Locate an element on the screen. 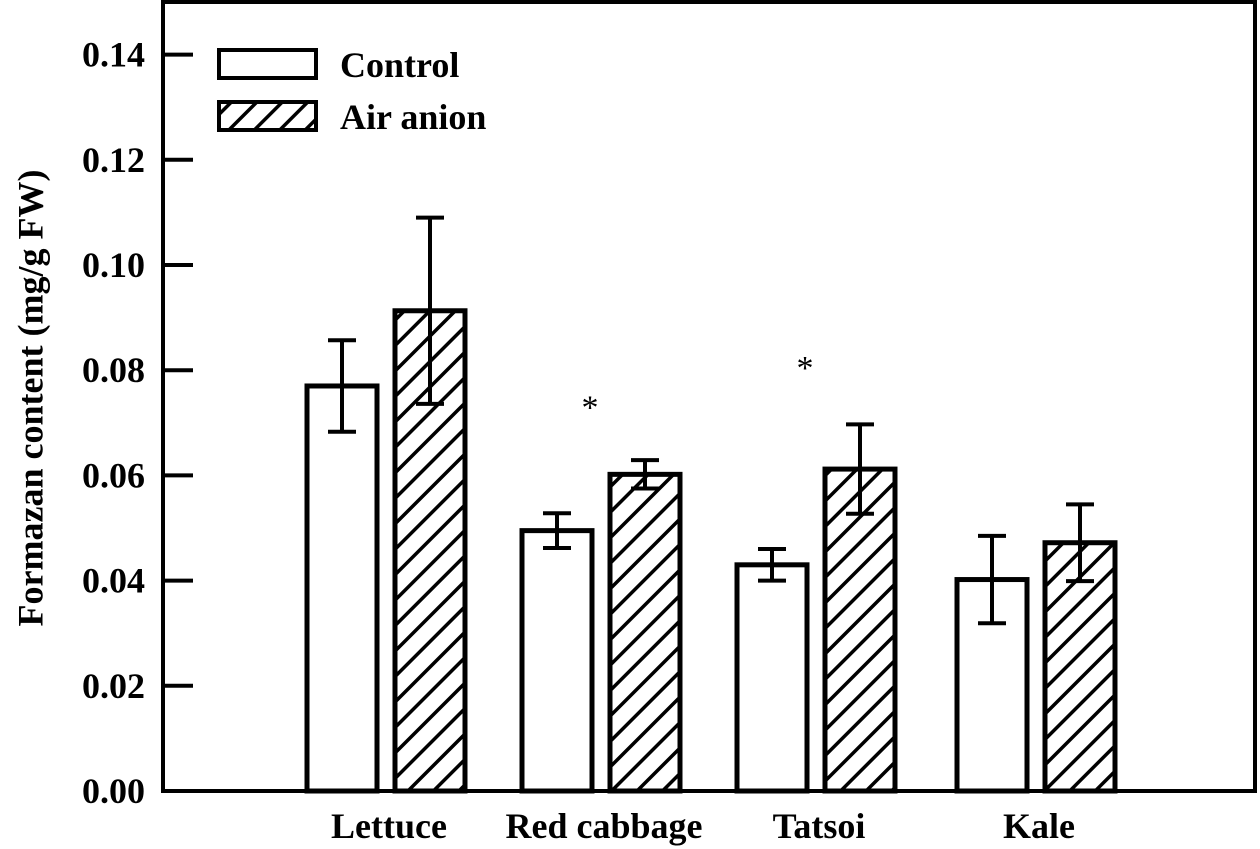  error-bar-control-kale is located at coordinates (992, 579).